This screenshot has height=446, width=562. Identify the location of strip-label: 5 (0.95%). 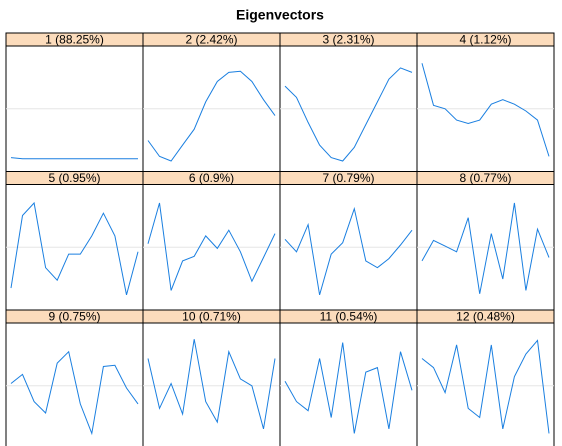
(74, 178).